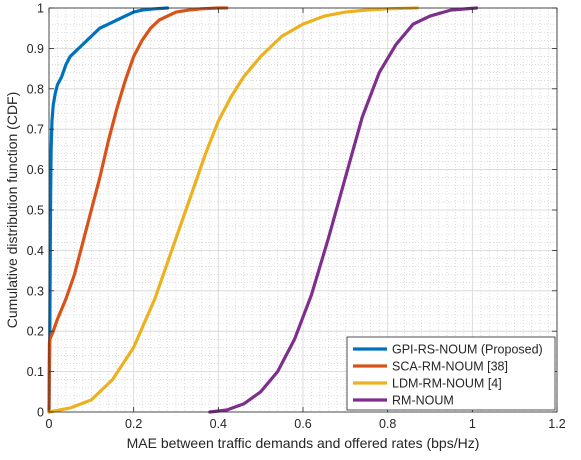  Describe the element at coordinates (218, 424) in the screenshot. I see `x-tick-label: 0.4` at that location.